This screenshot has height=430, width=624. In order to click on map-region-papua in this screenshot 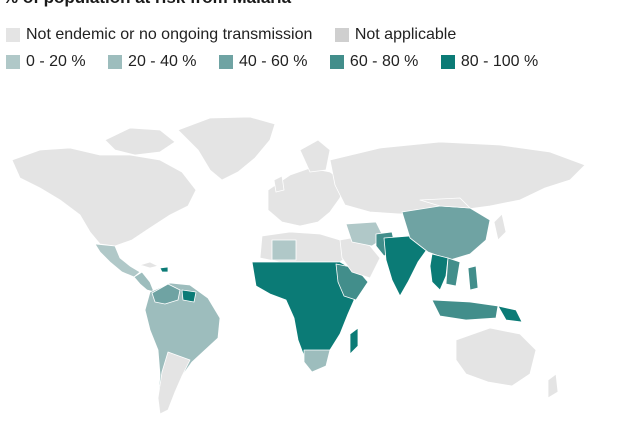, I will do `click(510, 314)`.